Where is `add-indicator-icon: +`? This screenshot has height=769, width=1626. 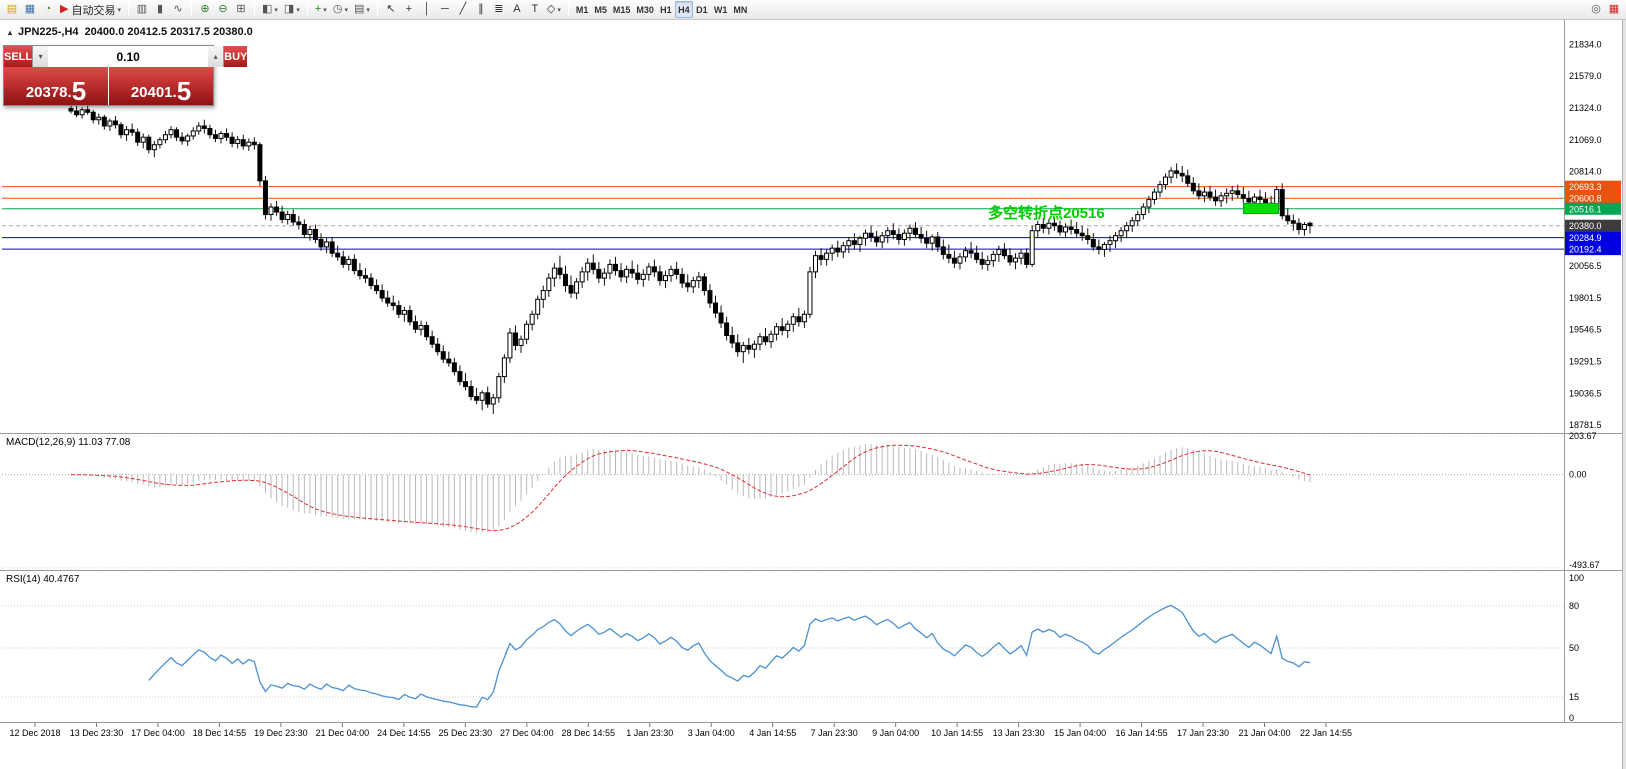 add-indicator-icon: + is located at coordinates (318, 9).